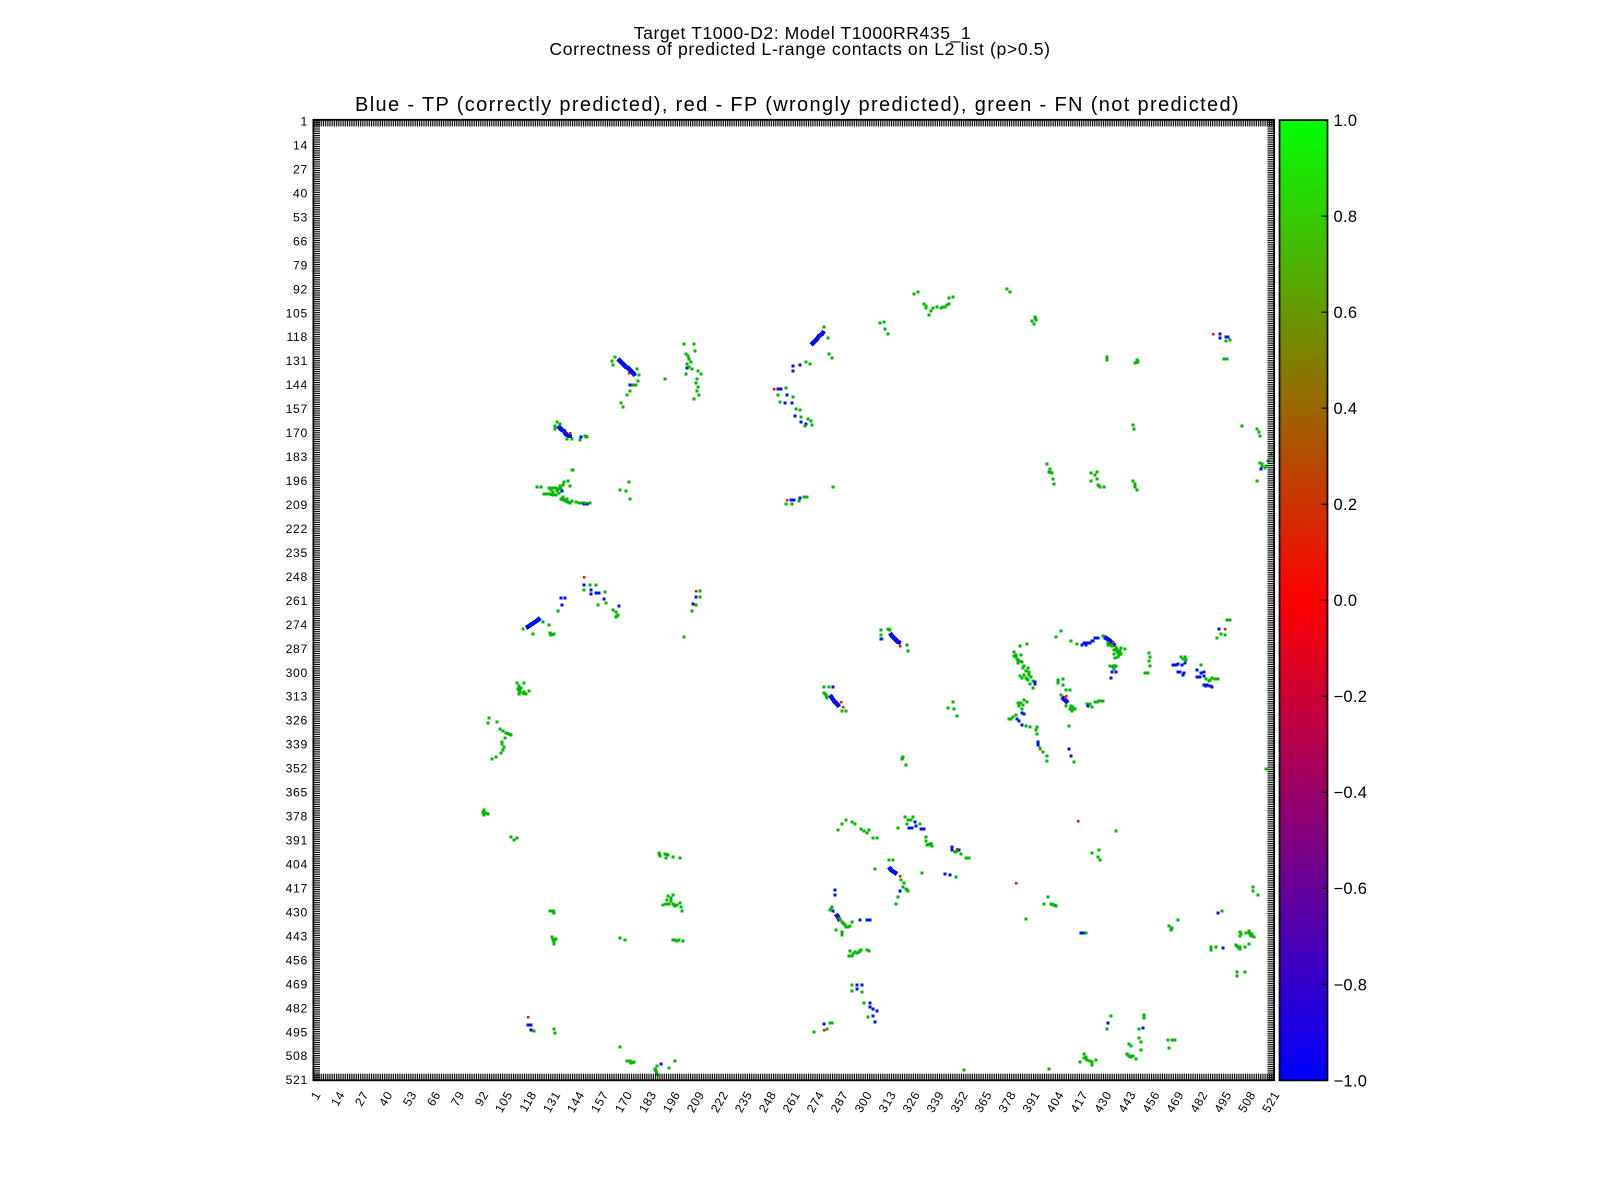 The image size is (1600, 1200). What do you see at coordinates (1346, 217) in the screenshot?
I see `svg-text: 0.8` at bounding box center [1346, 217].